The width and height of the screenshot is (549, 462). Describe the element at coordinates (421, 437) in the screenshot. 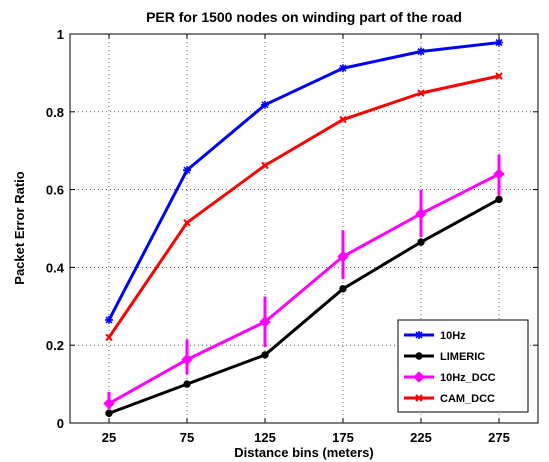

I see `x-tick-label: 225` at that location.